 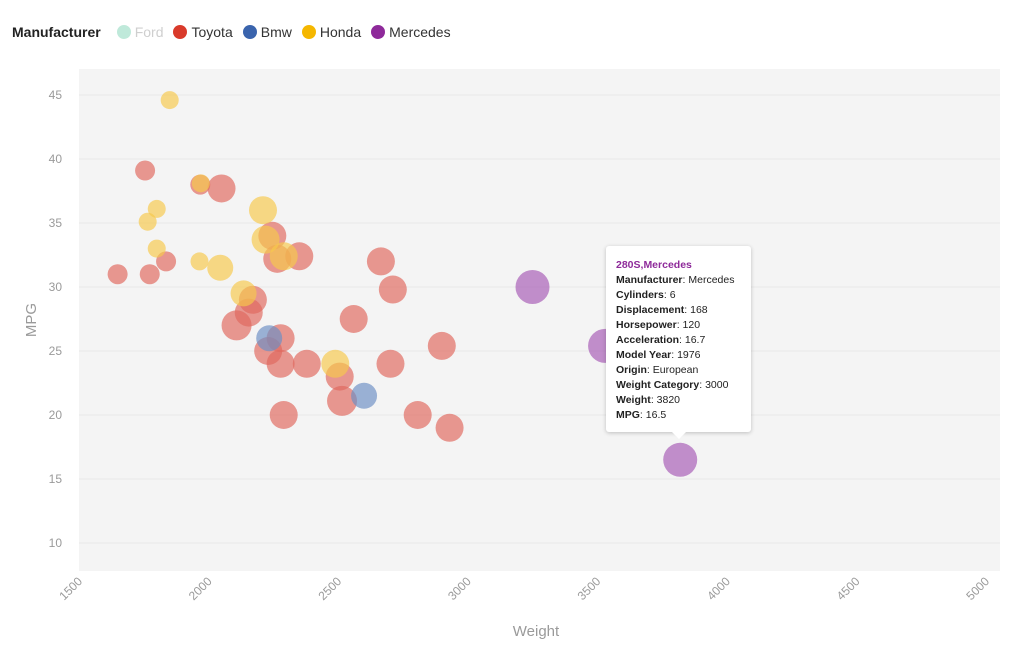 I want to click on tooltip-row-label: Model Year, so click(x=644, y=355).